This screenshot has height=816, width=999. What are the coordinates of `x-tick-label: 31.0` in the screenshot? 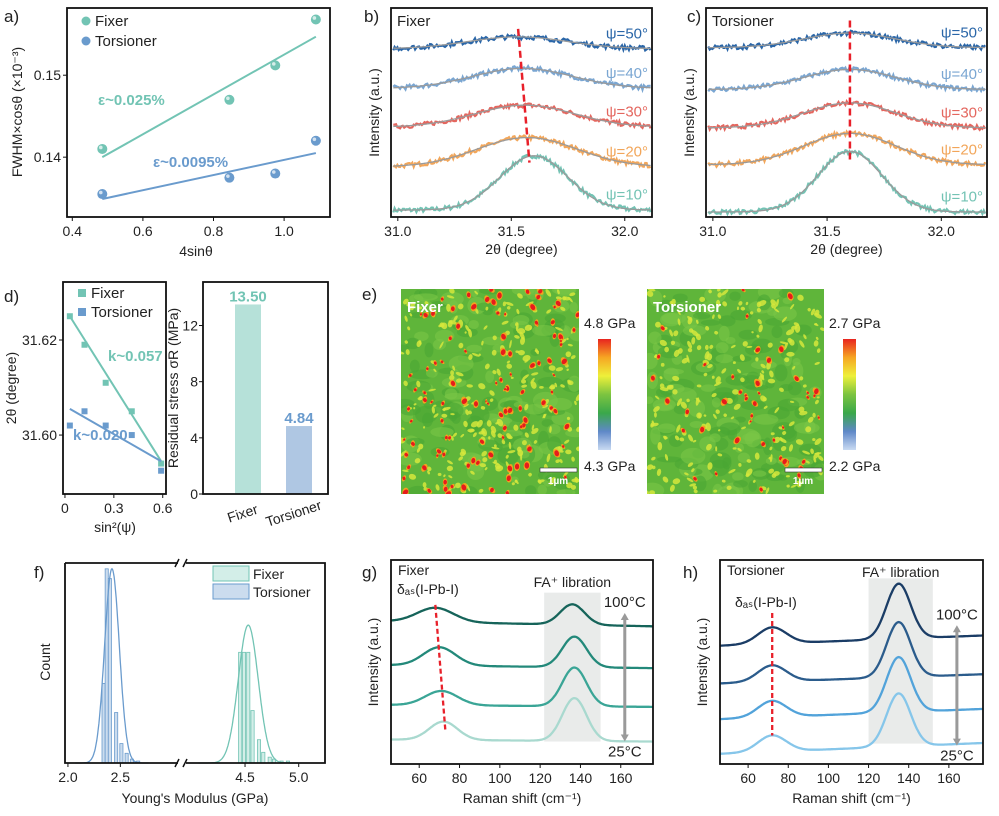 It's located at (712, 231).